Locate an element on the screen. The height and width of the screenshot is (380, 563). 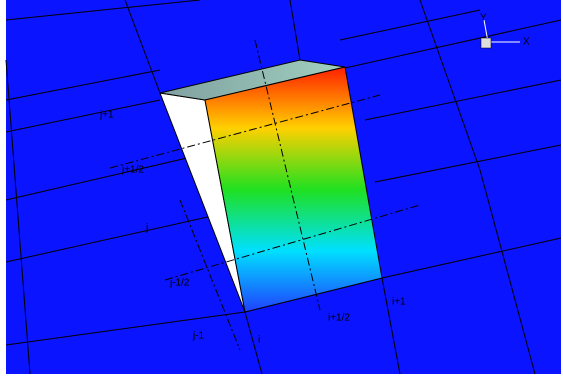
j-label: j+1/2 is located at coordinates (132, 170).